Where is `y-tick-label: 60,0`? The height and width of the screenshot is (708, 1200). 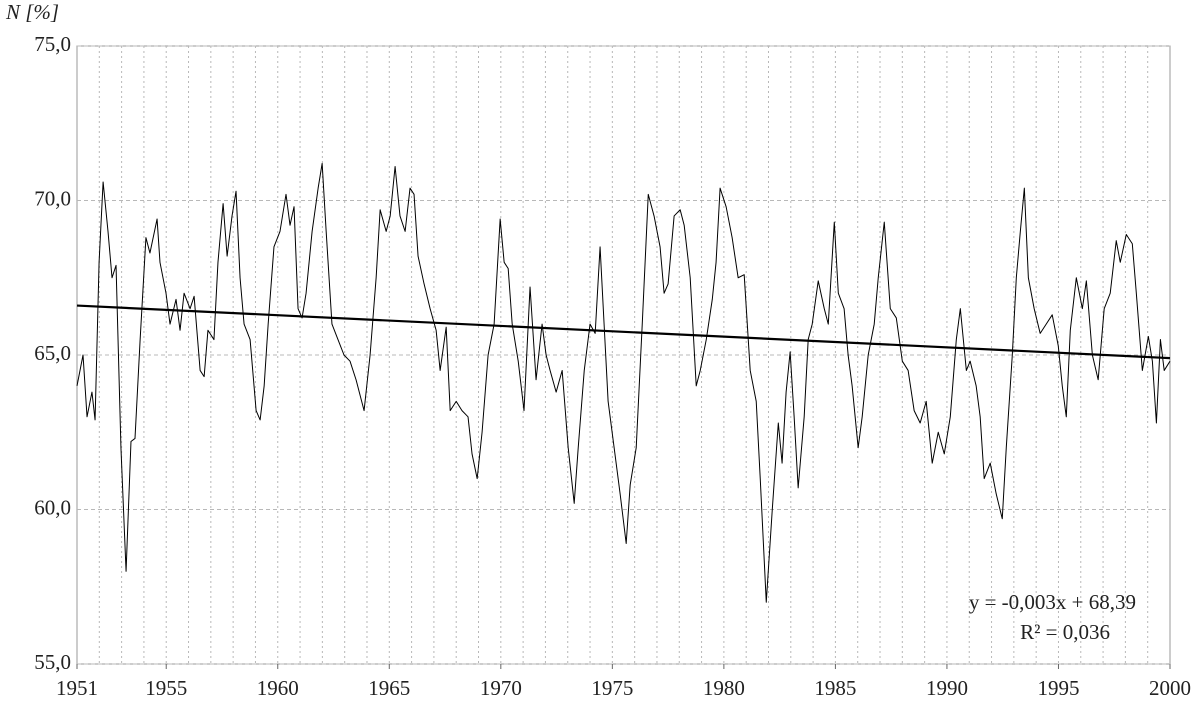 y-tick-label: 60,0 is located at coordinates (52, 507).